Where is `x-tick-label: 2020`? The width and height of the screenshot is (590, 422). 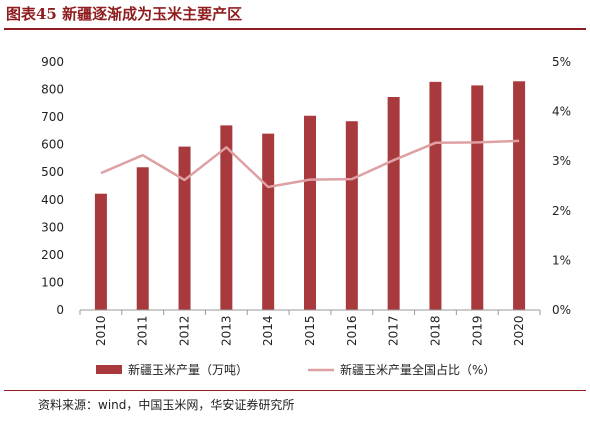 x-tick-label: 2020 is located at coordinates (519, 330).